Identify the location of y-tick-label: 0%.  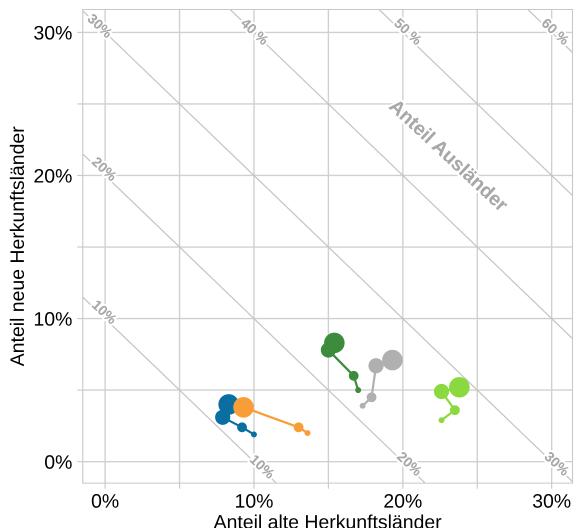
(58, 462).